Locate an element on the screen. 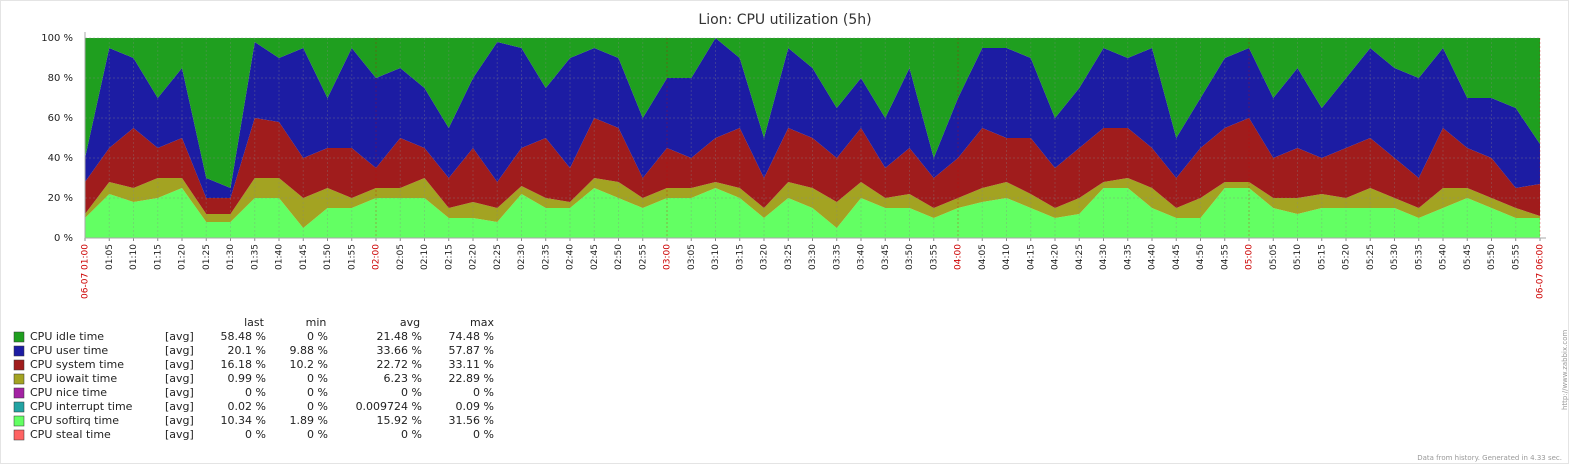 The width and height of the screenshot is (1569, 464). legend-label: CPU idle time is located at coordinates (67, 336).